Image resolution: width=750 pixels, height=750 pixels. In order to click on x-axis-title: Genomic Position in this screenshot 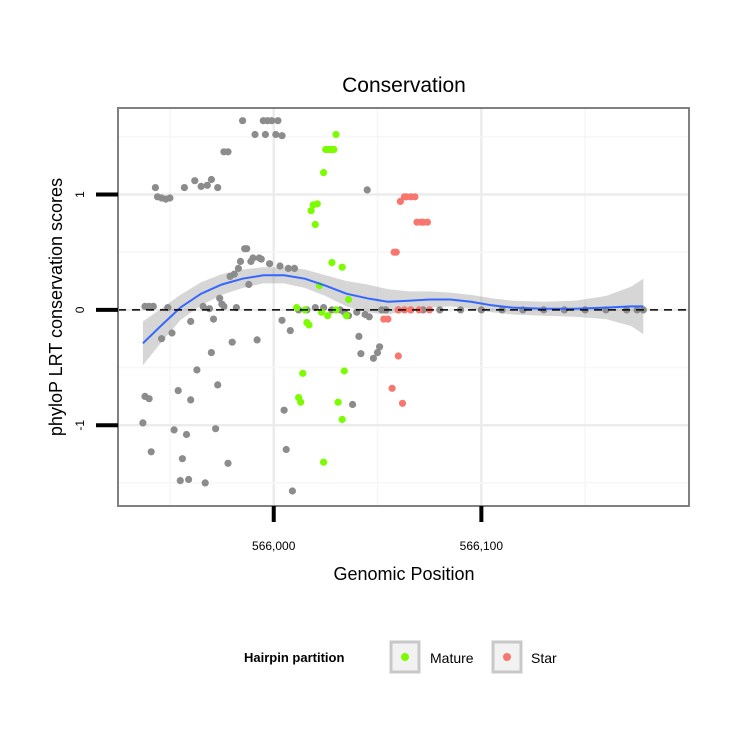, I will do `click(403, 574)`.